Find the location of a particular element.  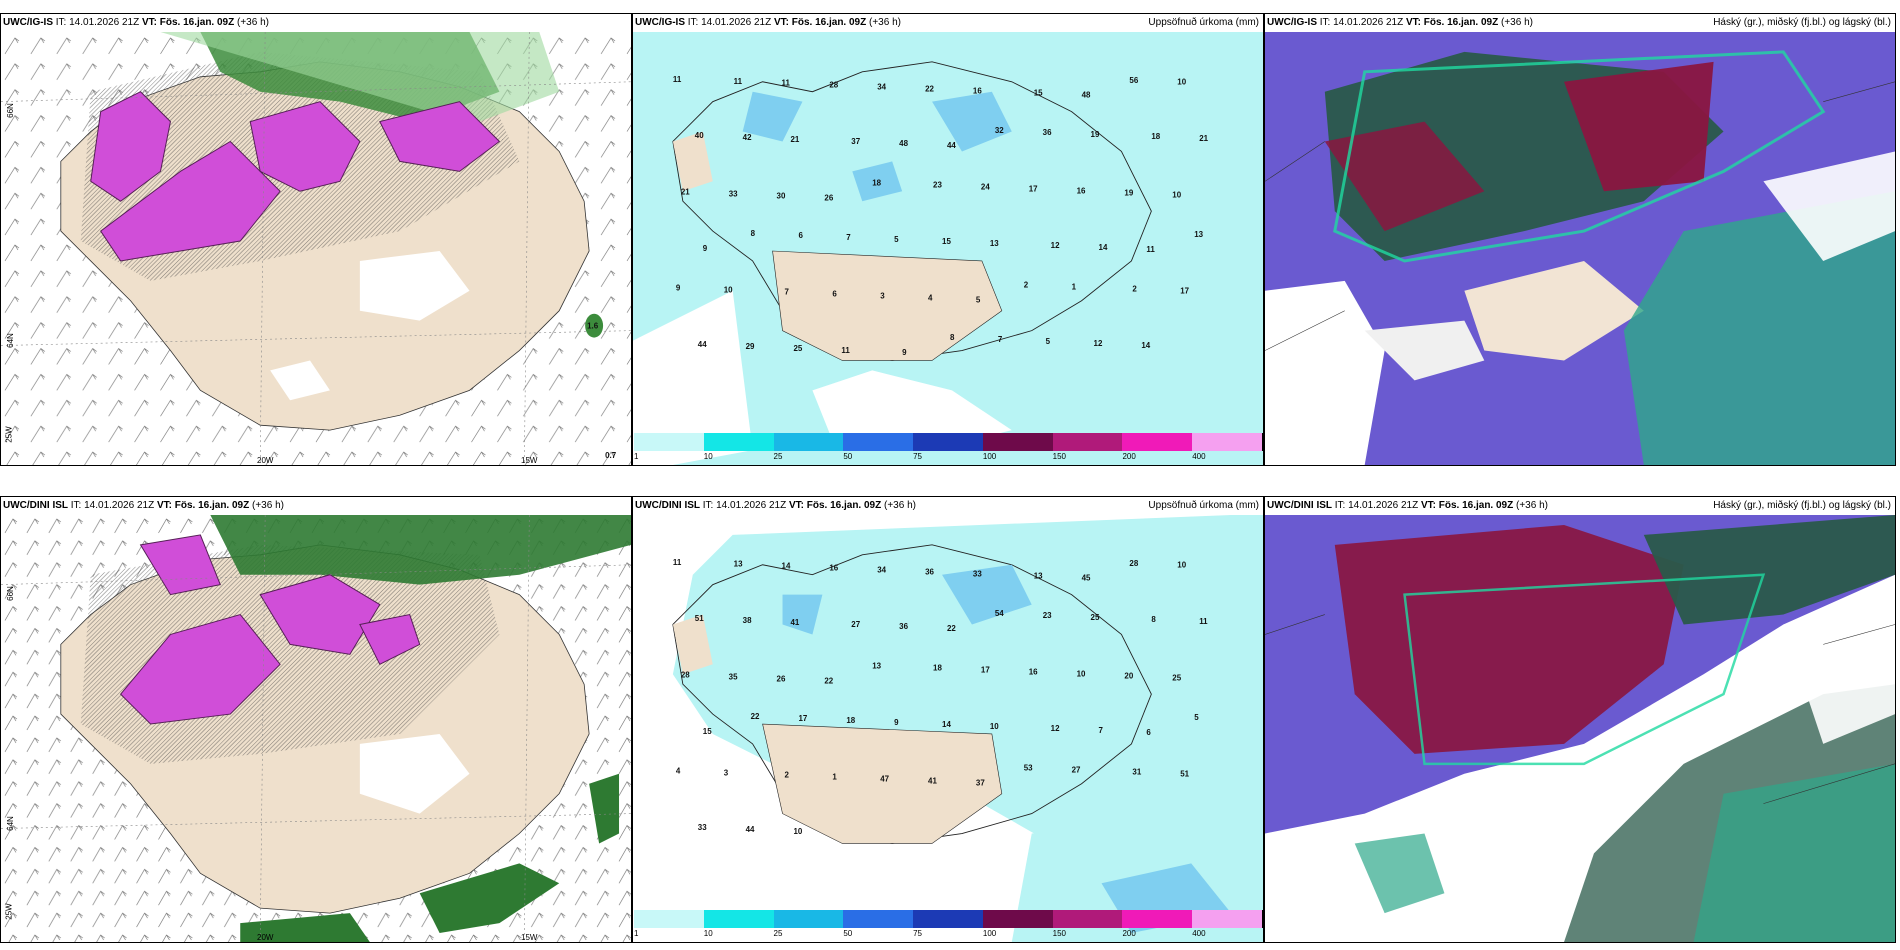

precip-value: 28 is located at coordinates (833, 85).